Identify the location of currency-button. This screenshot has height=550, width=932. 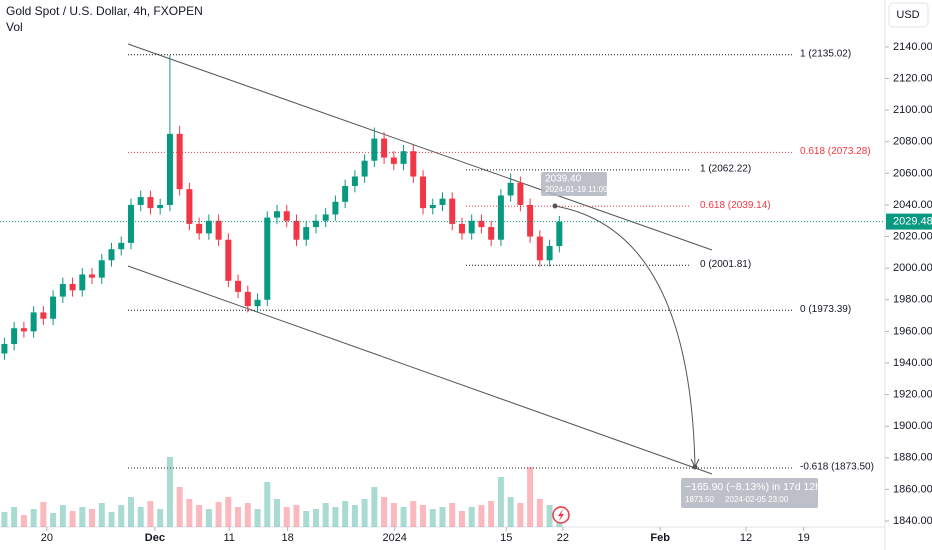
(908, 15).